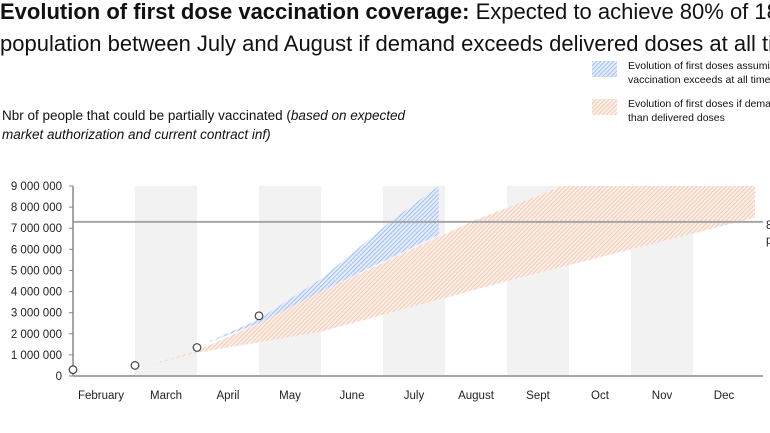  What do you see at coordinates (166, 396) in the screenshot?
I see `x-tick-label: March` at bounding box center [166, 396].